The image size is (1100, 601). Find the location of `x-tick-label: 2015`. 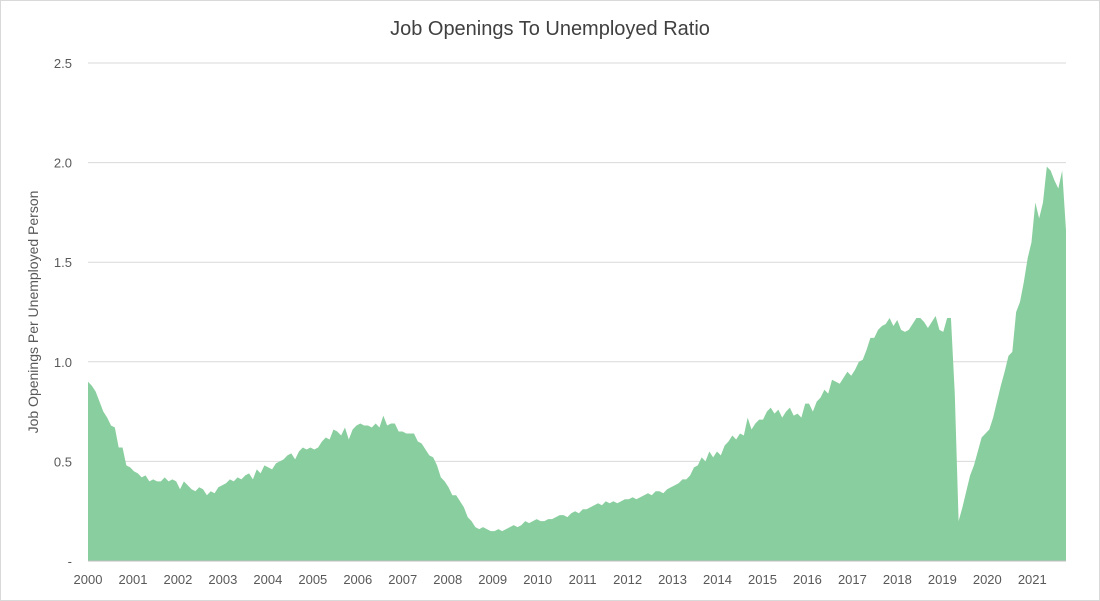

x-tick-label: 2015 is located at coordinates (762, 579).